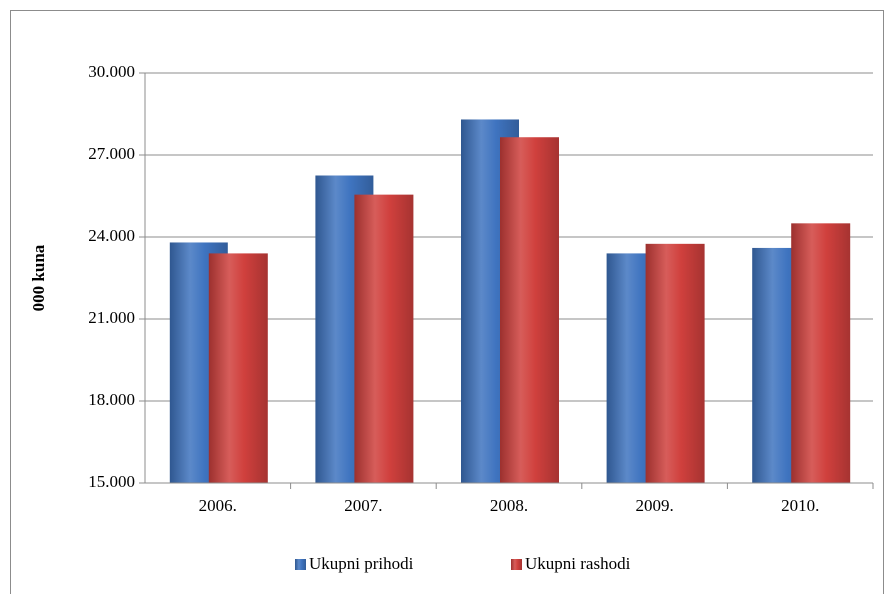 This screenshot has height=594, width=884. Describe the element at coordinates (111, 235) in the screenshot. I see `y-tick-label: 24.000` at that location.